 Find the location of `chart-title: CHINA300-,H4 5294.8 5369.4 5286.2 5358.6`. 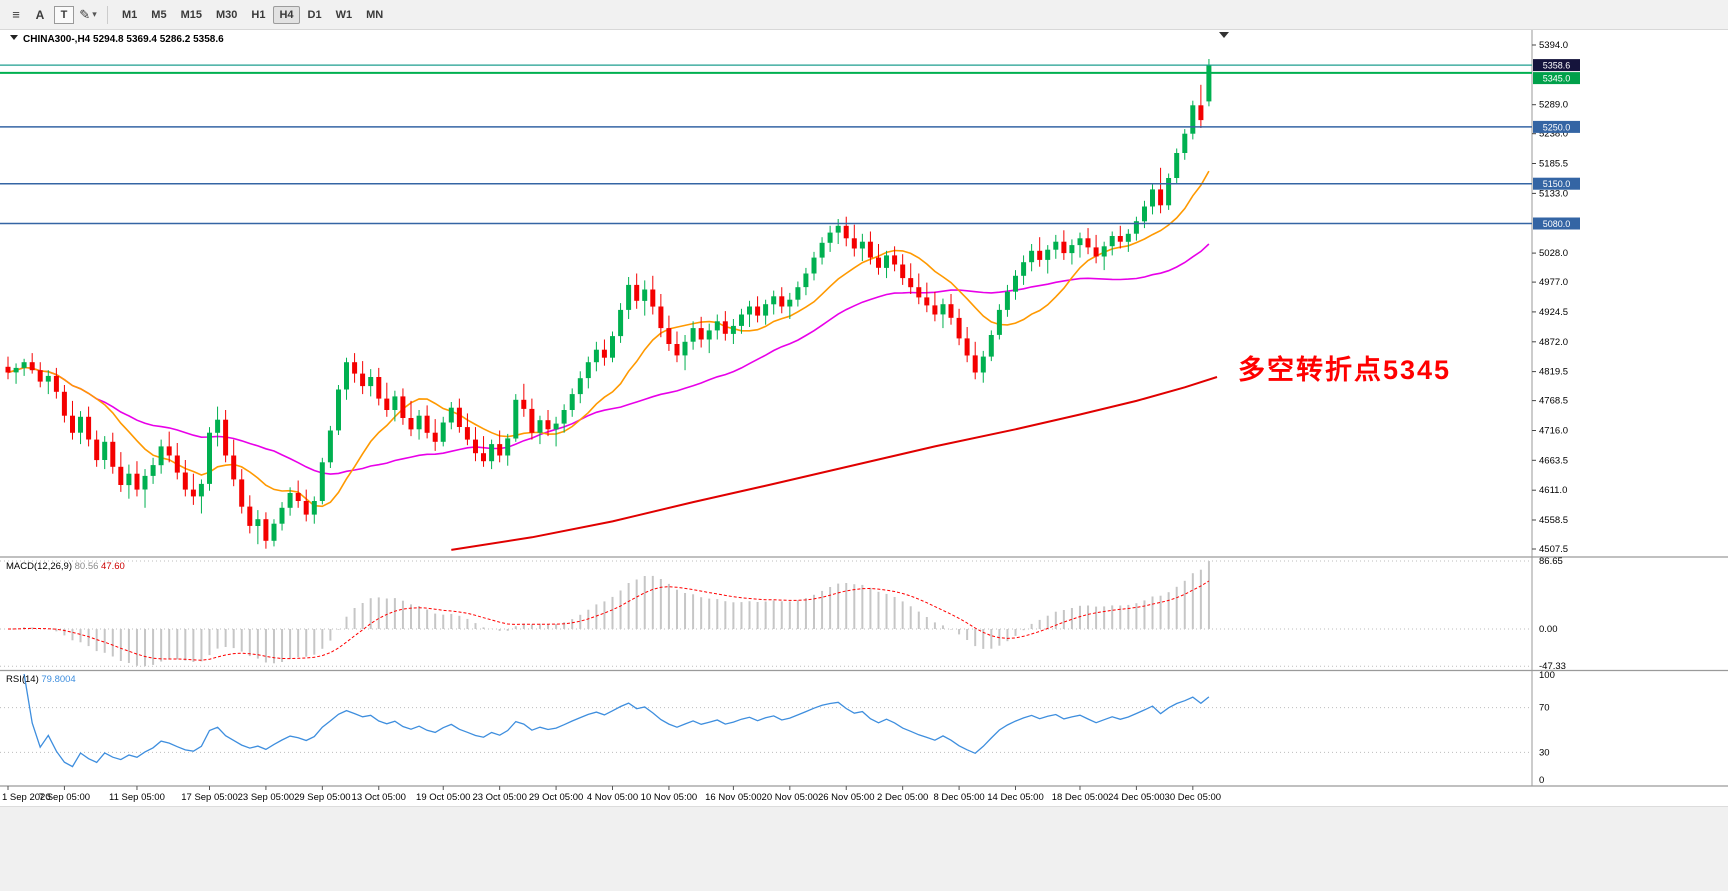

chart-title: CHINA300-,H4 5294.8 5369.4 5286.2 5358.6 is located at coordinates (619, 38).